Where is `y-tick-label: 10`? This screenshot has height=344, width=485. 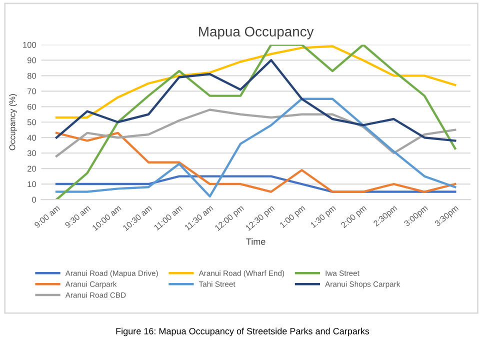 y-tick-label: 10 is located at coordinates (32, 184).